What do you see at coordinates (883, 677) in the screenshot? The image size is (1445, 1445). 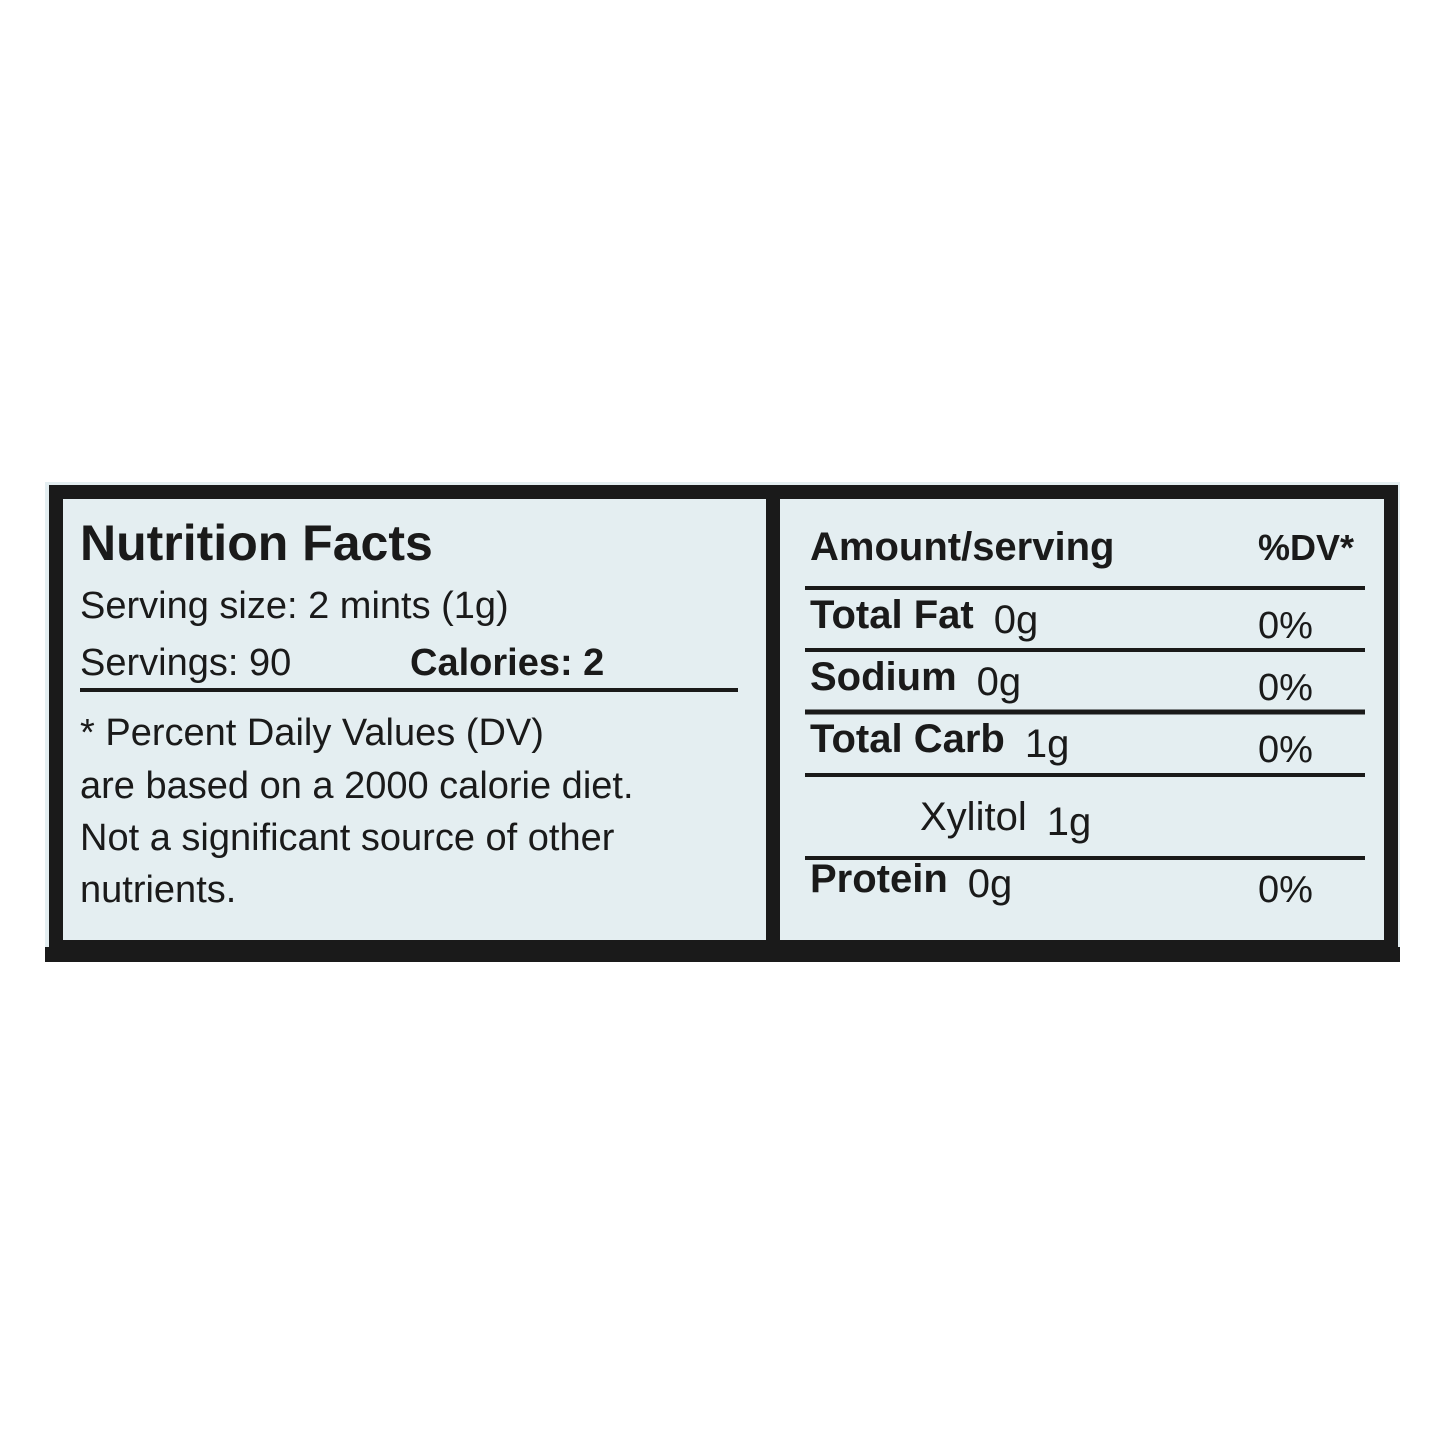 I see `nutrient-name: Sodium` at bounding box center [883, 677].